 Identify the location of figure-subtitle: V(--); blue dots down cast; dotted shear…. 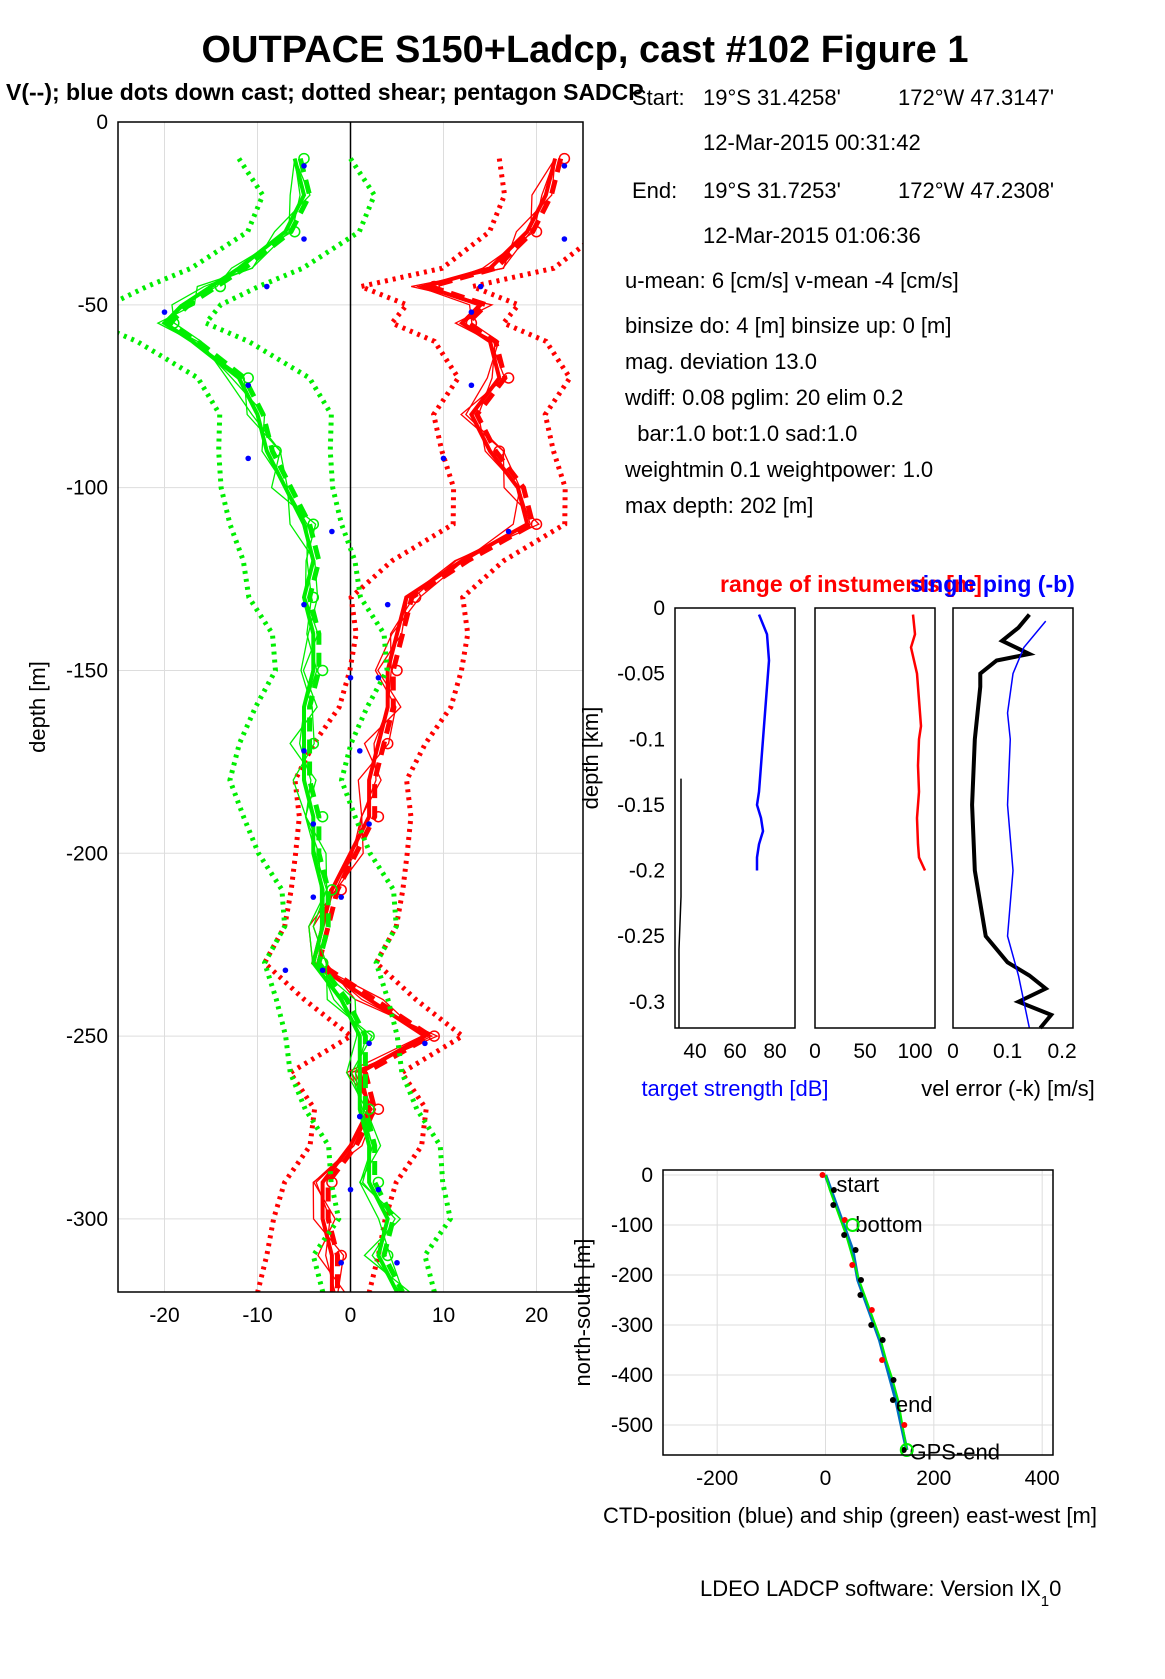
(325, 92).